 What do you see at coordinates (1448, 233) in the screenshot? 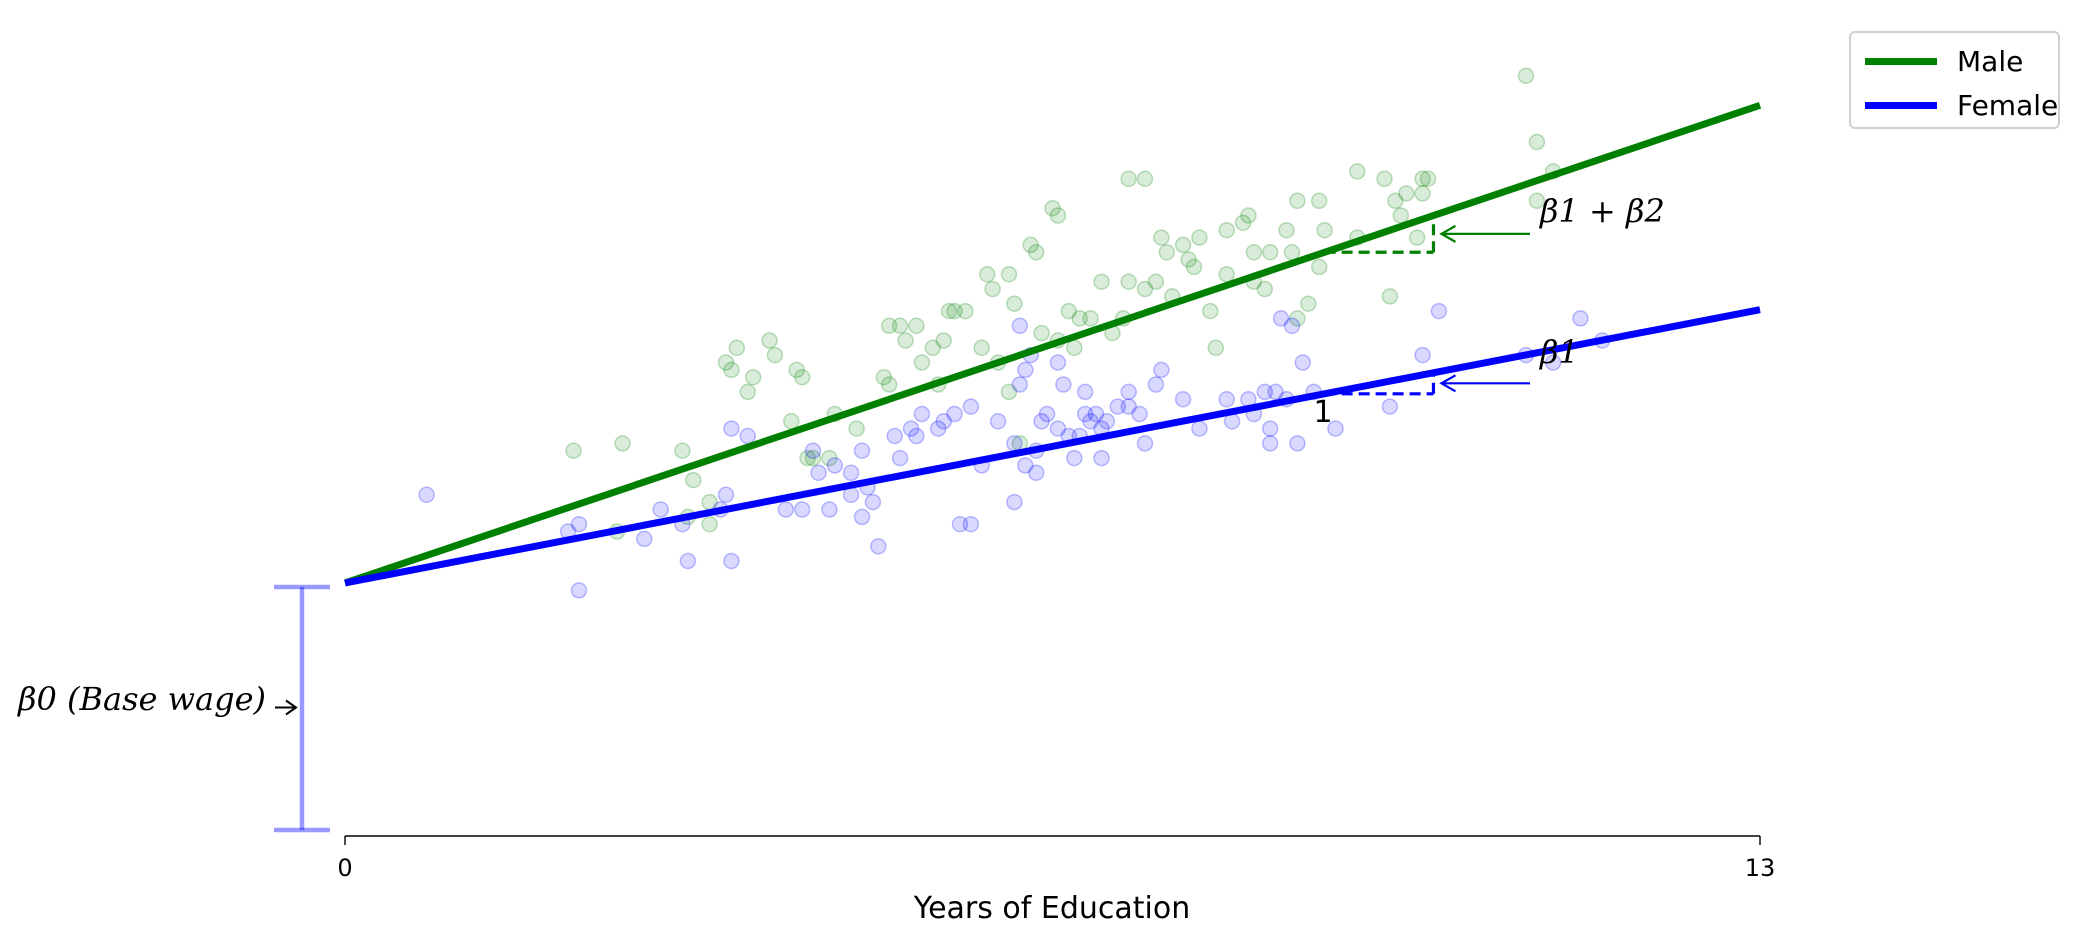
I see `slope-arrowhead-male` at bounding box center [1448, 233].